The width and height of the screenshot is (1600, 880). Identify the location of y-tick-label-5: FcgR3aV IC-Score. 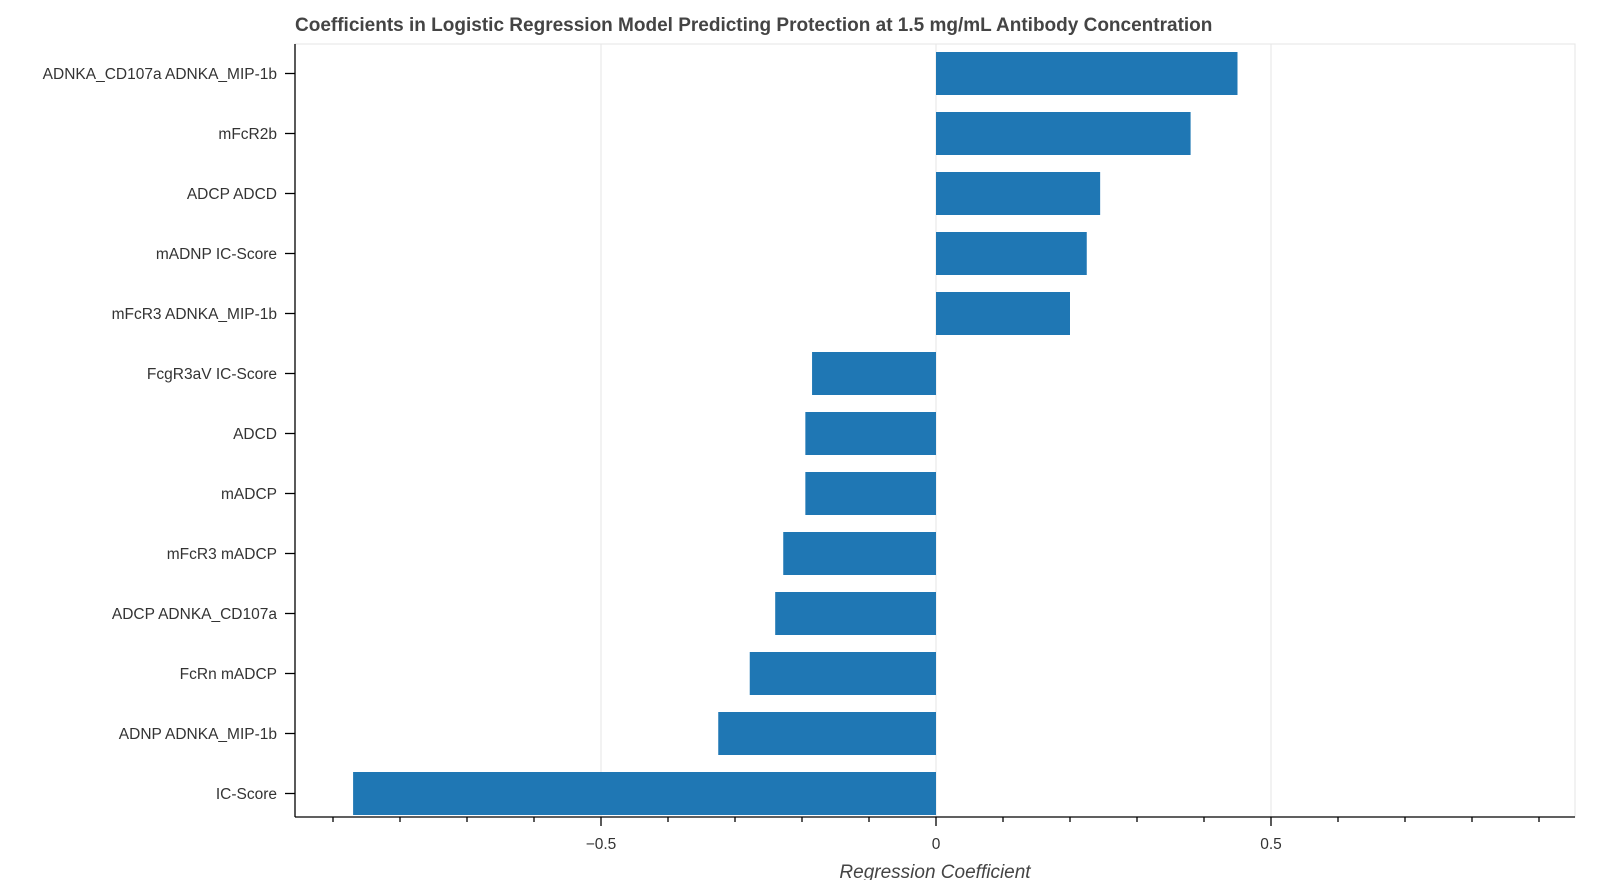
(212, 374).